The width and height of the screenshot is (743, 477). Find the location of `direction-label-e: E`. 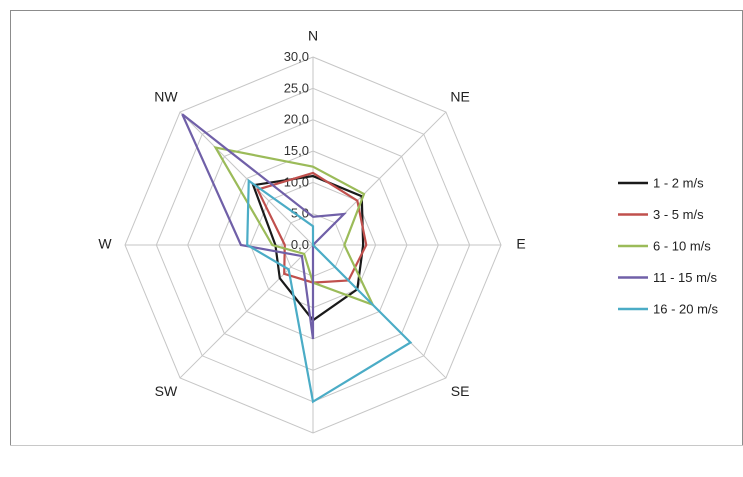

direction-label-e: E is located at coordinates (520, 244).